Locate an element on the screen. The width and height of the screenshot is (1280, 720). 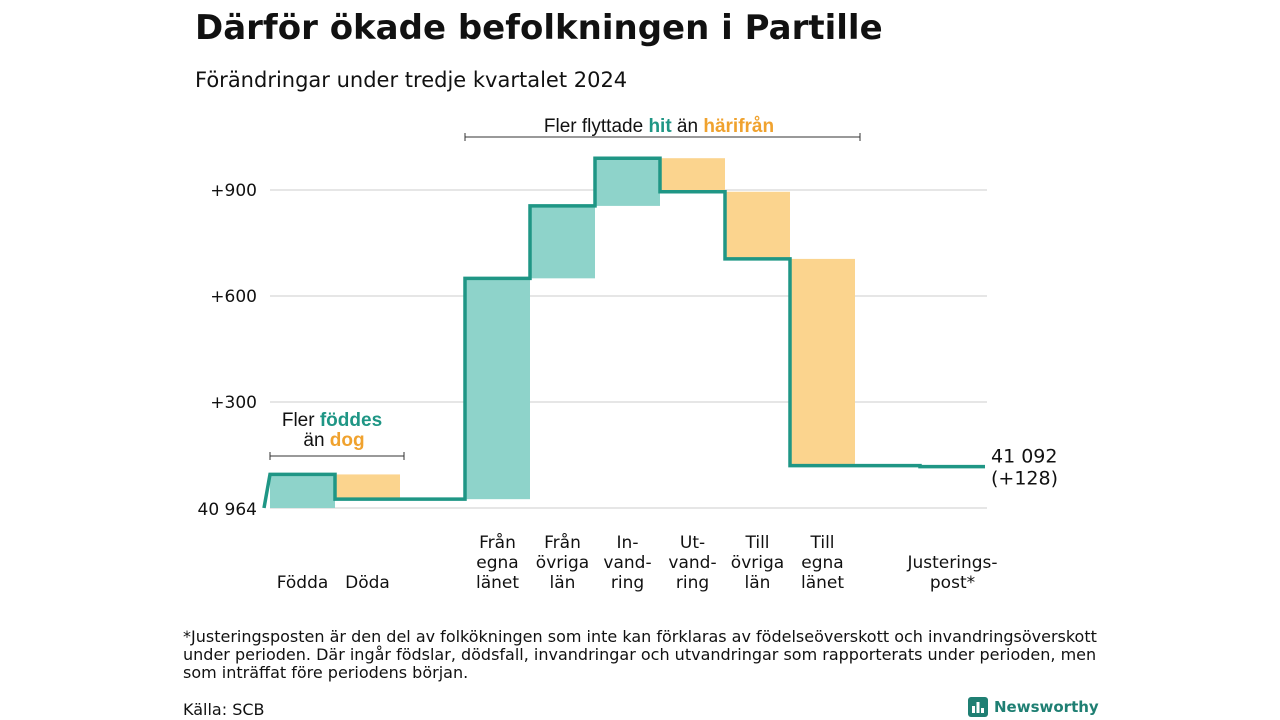
end-label: 41 092(+128) is located at coordinates (1024, 468).